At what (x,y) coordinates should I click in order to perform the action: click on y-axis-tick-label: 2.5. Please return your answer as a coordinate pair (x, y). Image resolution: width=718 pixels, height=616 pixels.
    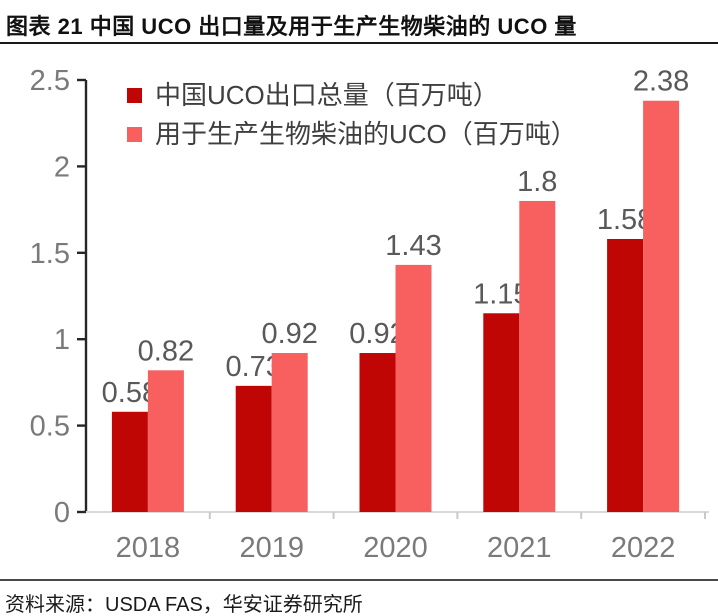
    Looking at the image, I should click on (50, 81).